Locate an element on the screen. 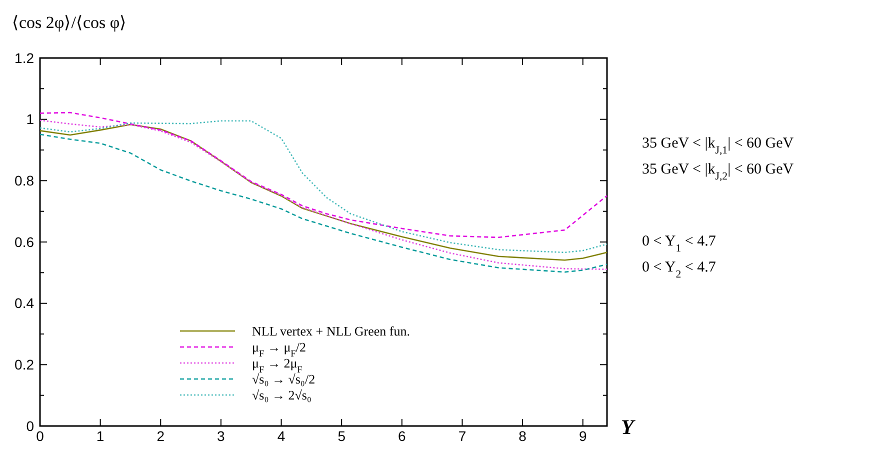 The image size is (888, 458). x-tick-label: 3 is located at coordinates (221, 436).